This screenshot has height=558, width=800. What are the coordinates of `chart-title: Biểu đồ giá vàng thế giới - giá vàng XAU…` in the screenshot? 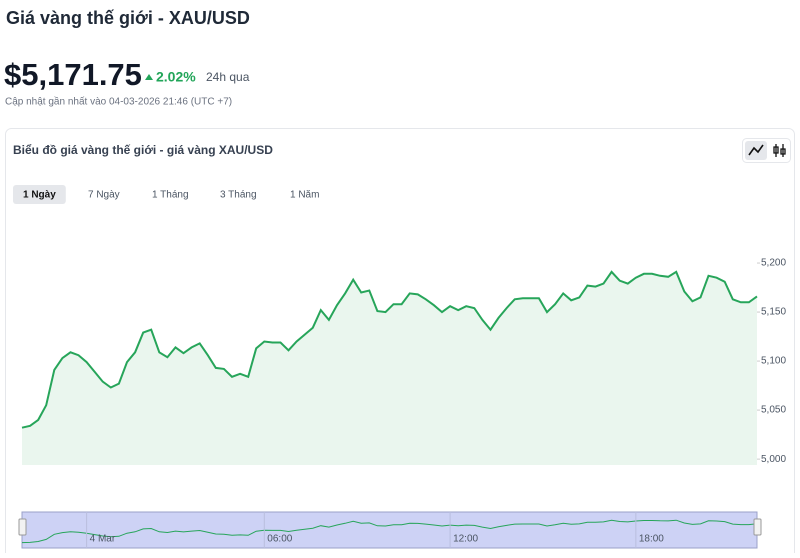 It's located at (143, 150).